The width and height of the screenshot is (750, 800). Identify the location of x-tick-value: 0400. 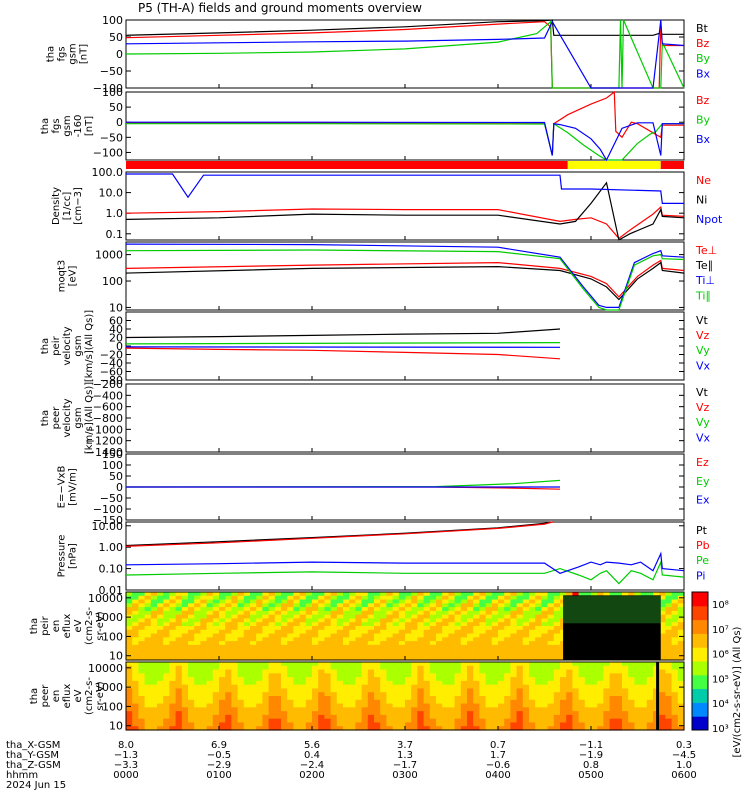
(497, 775).